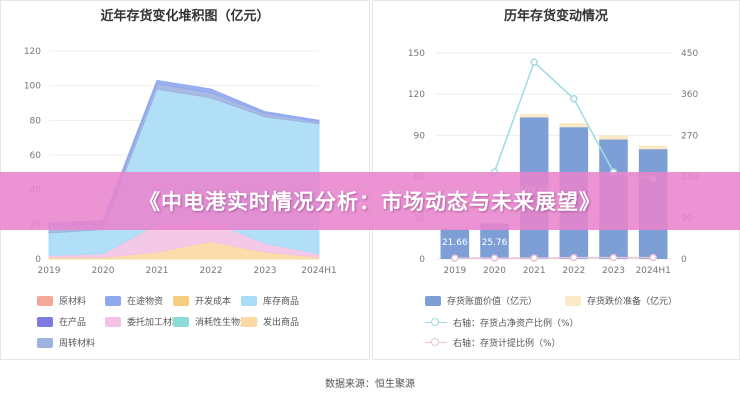 The image size is (740, 400). What do you see at coordinates (495, 243) in the screenshot?
I see `bar-data-label: 25.76` at bounding box center [495, 243].